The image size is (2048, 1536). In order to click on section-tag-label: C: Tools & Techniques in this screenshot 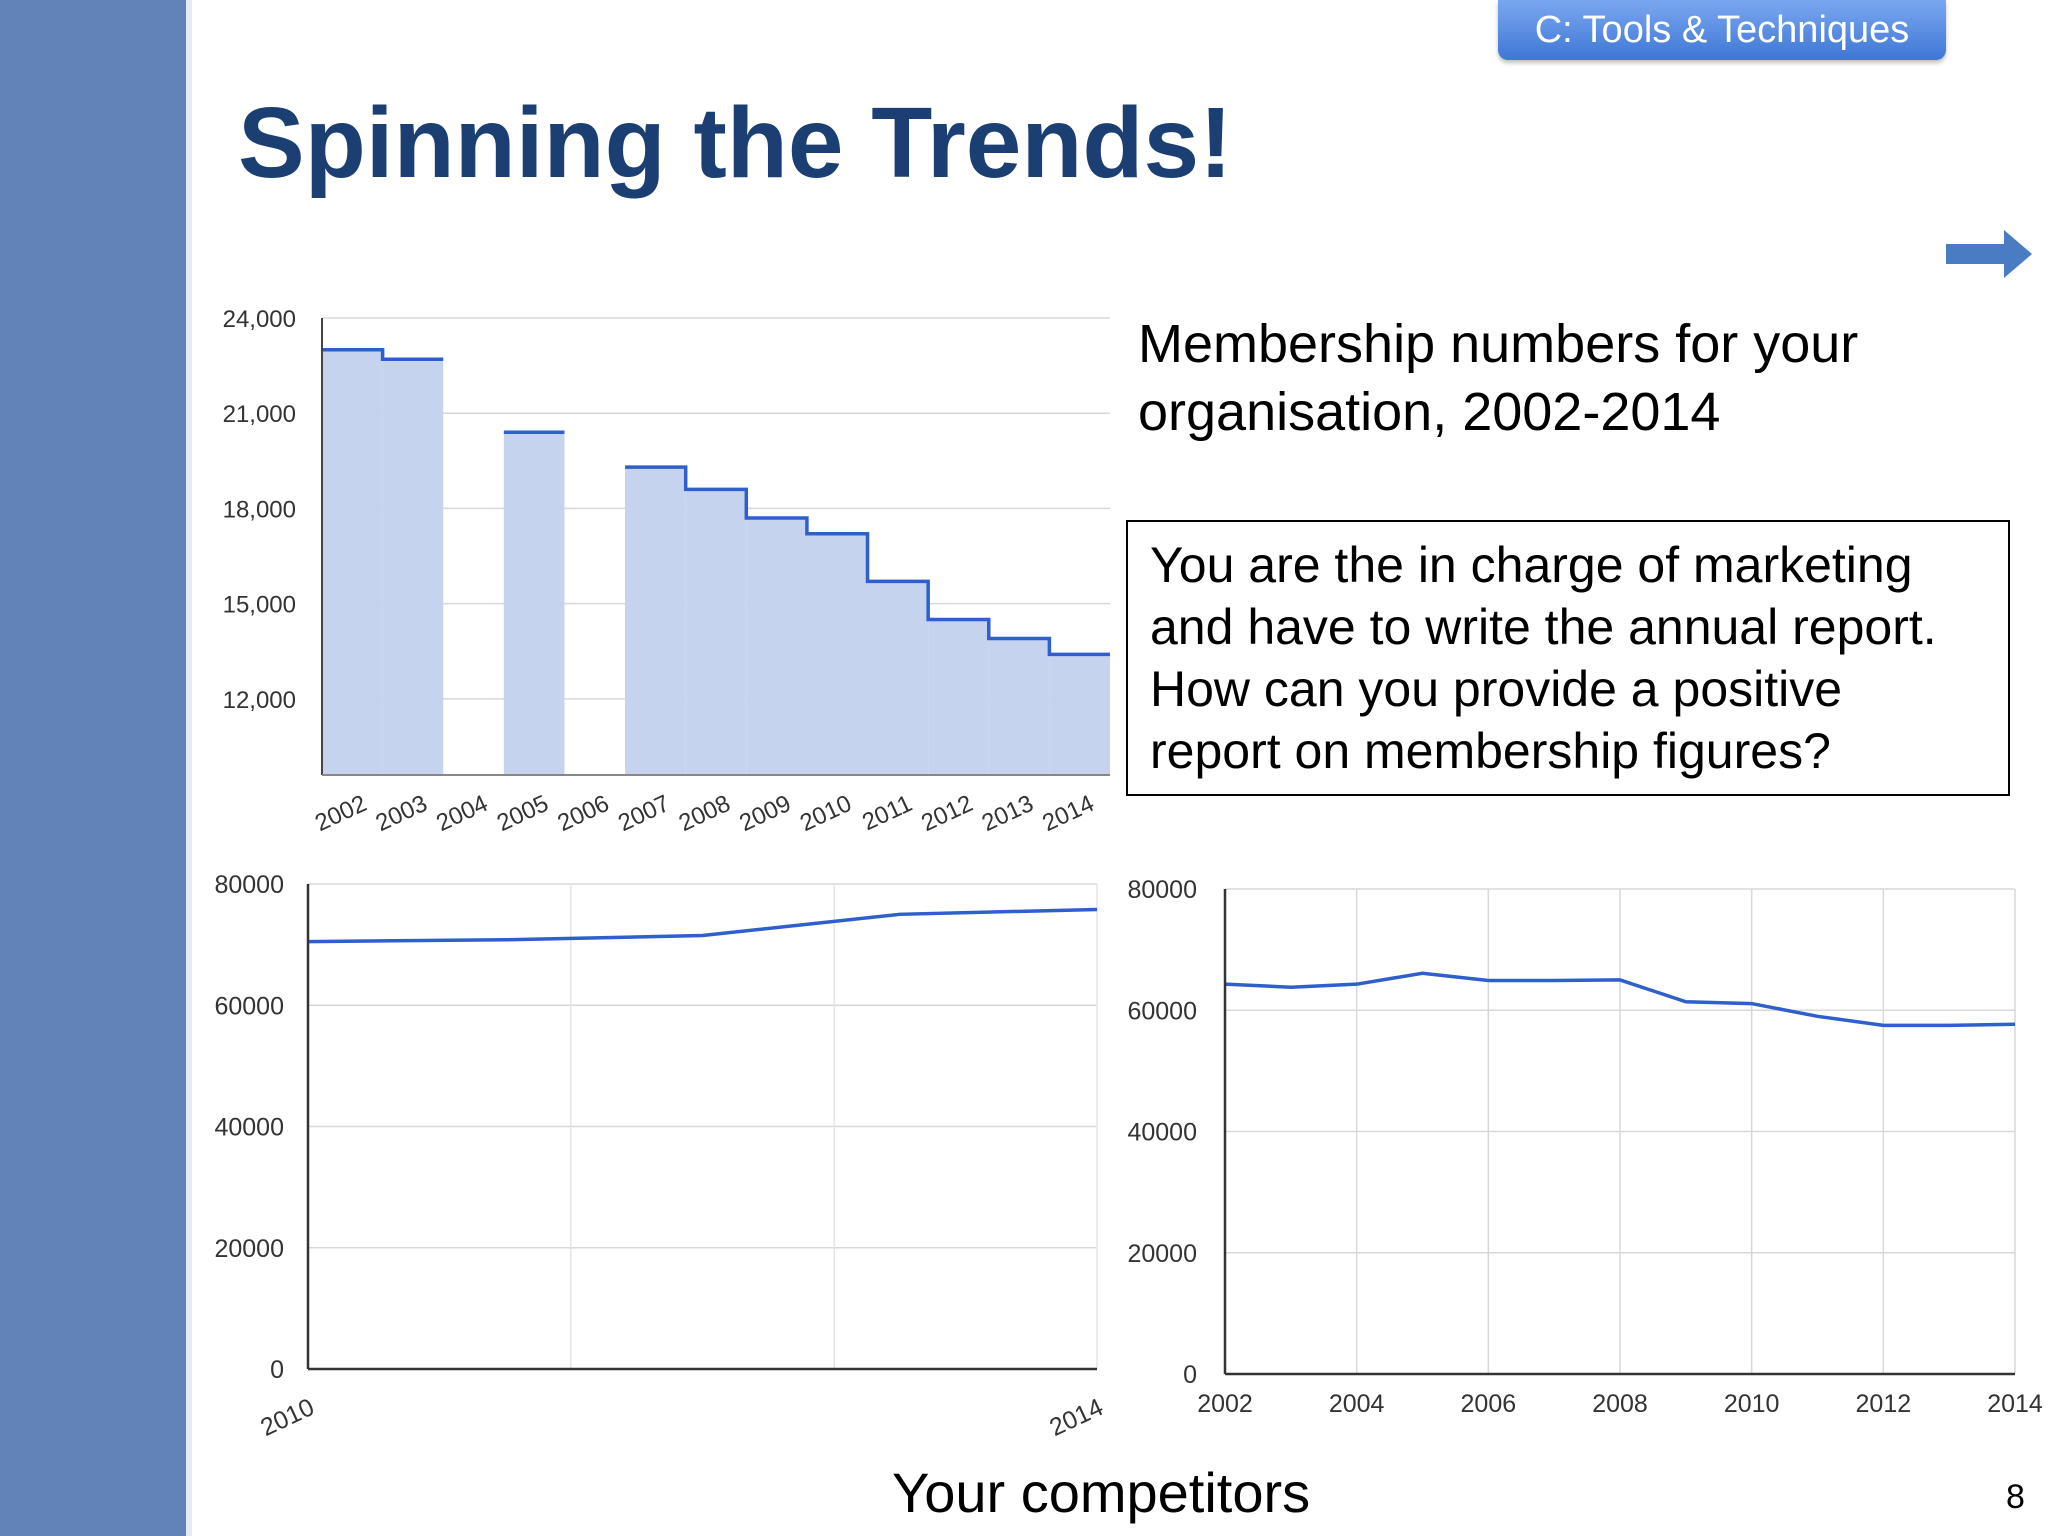, I will do `click(1722, 29)`.